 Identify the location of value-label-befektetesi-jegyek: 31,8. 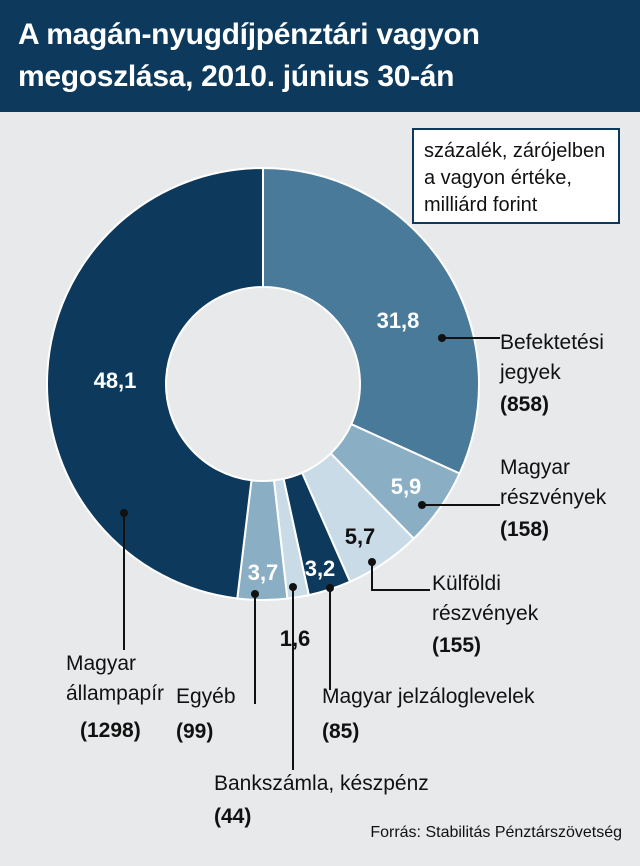
(398, 320).